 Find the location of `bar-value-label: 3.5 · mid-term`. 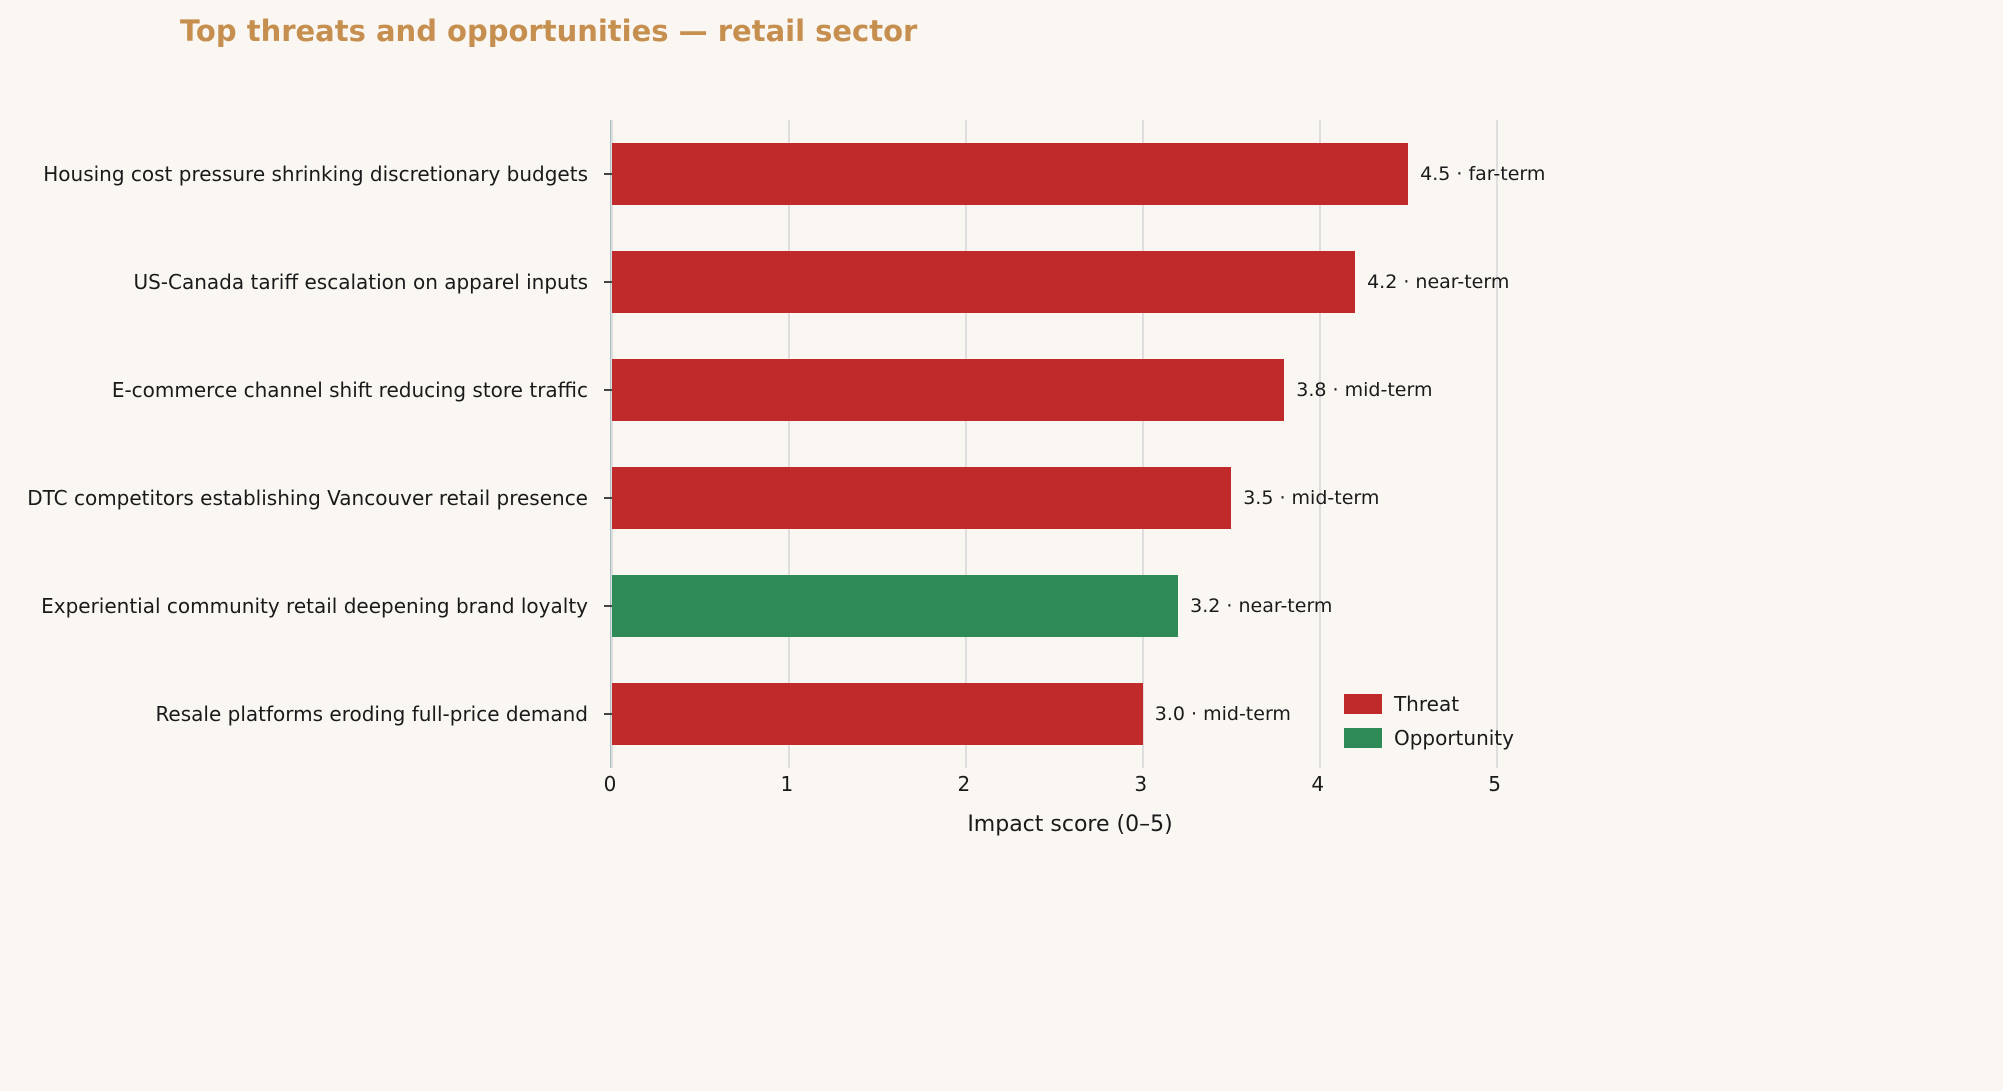

bar-value-label: 3.5 · mid-term is located at coordinates (1311, 498).